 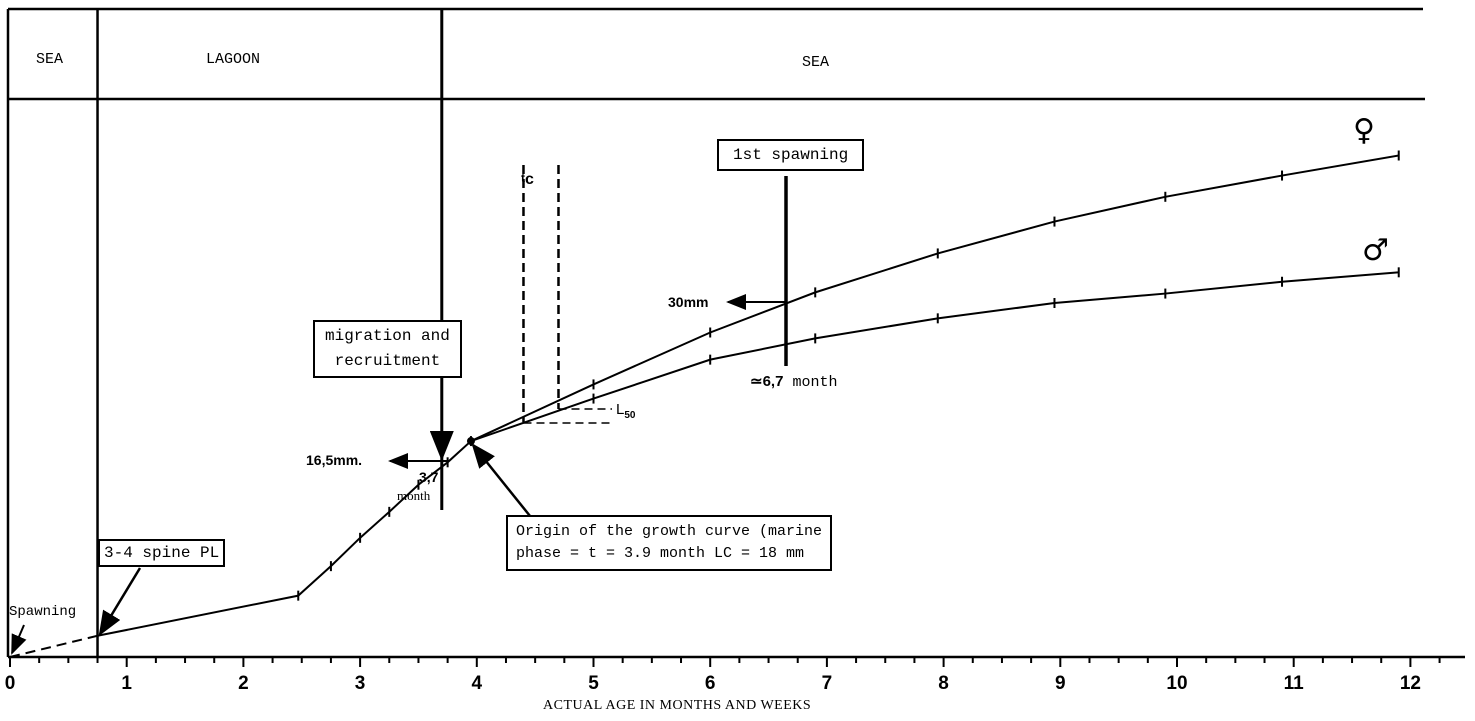 What do you see at coordinates (1177, 683) in the screenshot?
I see `x-tick-label: 10` at bounding box center [1177, 683].